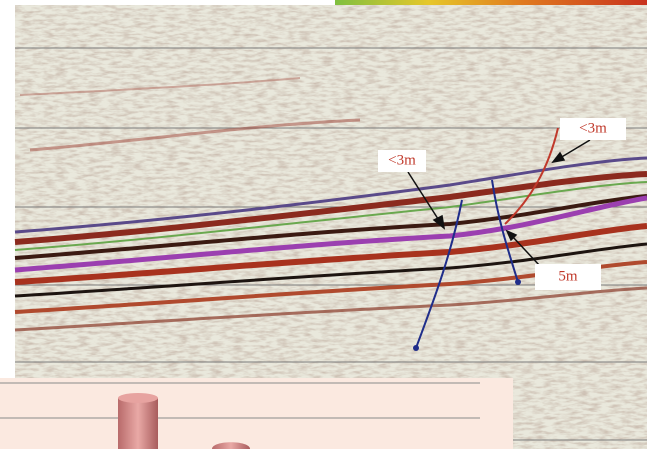 This screenshot has width=647, height=449. Describe the element at coordinates (138, 398) in the screenshot. I see `cylinder-top` at that location.